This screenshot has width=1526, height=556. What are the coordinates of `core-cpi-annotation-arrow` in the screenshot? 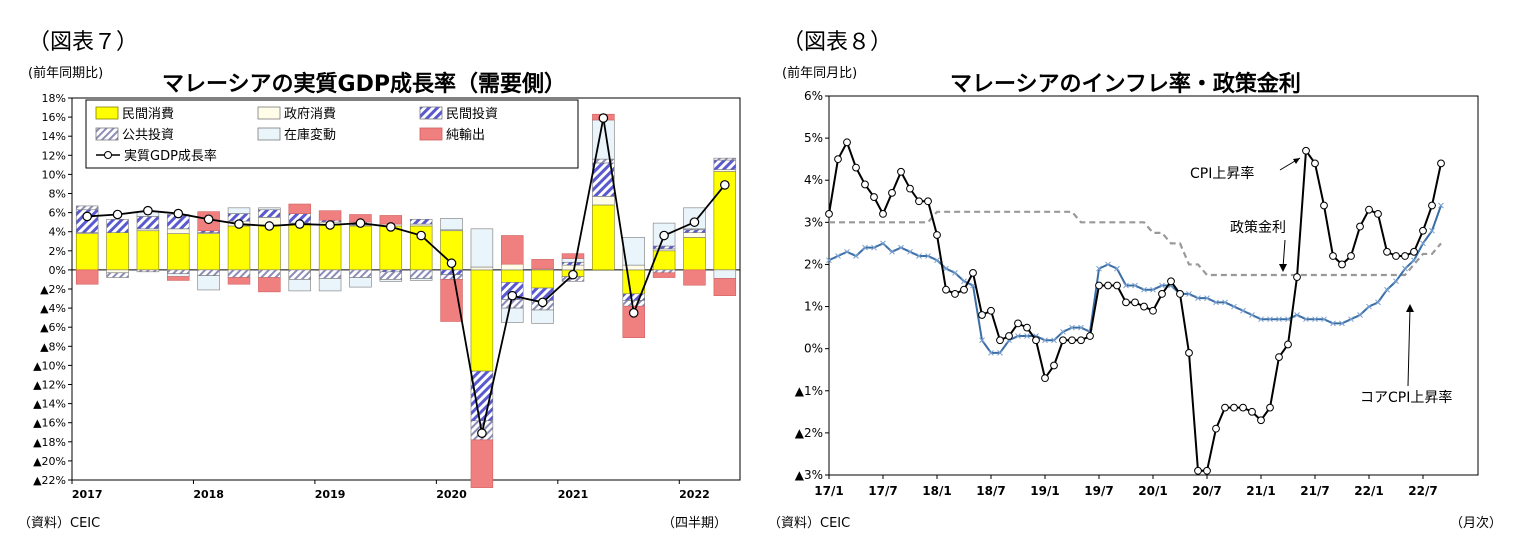 It's located at (1409, 347).